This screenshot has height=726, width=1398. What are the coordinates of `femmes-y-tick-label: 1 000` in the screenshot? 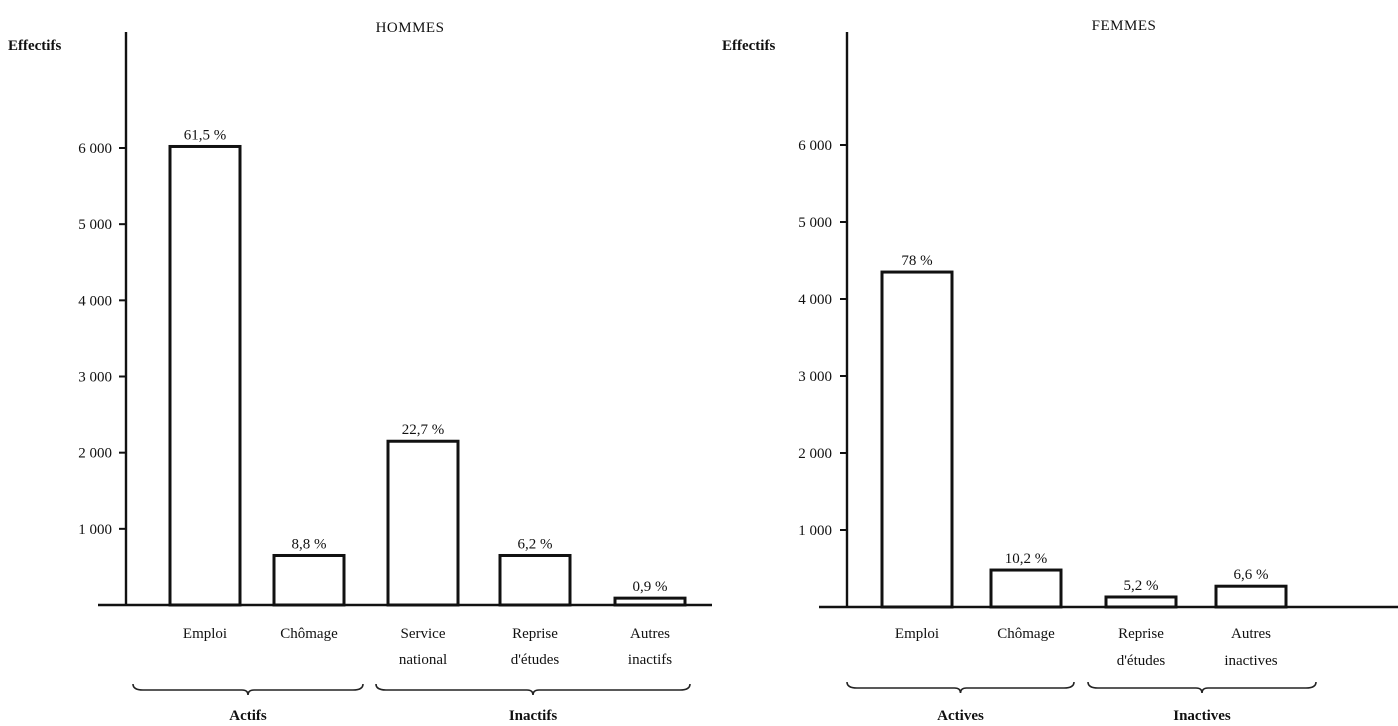 It's located at (815, 531).